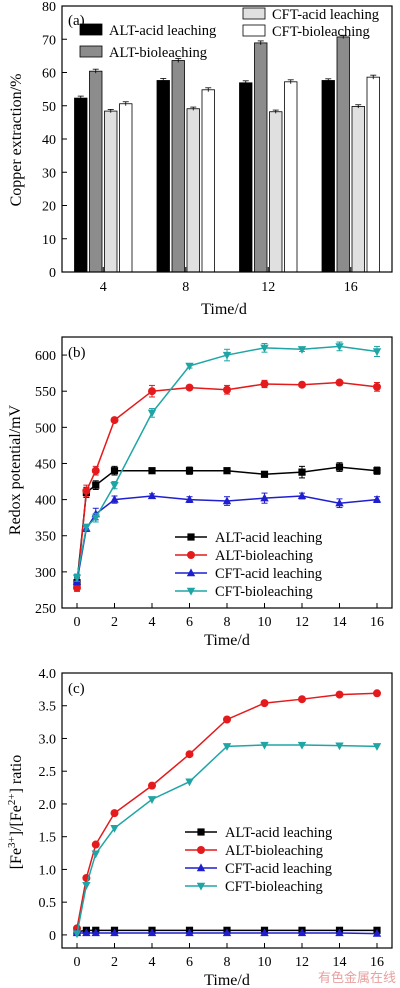  Describe the element at coordinates (48, 772) in the screenshot. I see `y-tick-label: 2.5` at that location.